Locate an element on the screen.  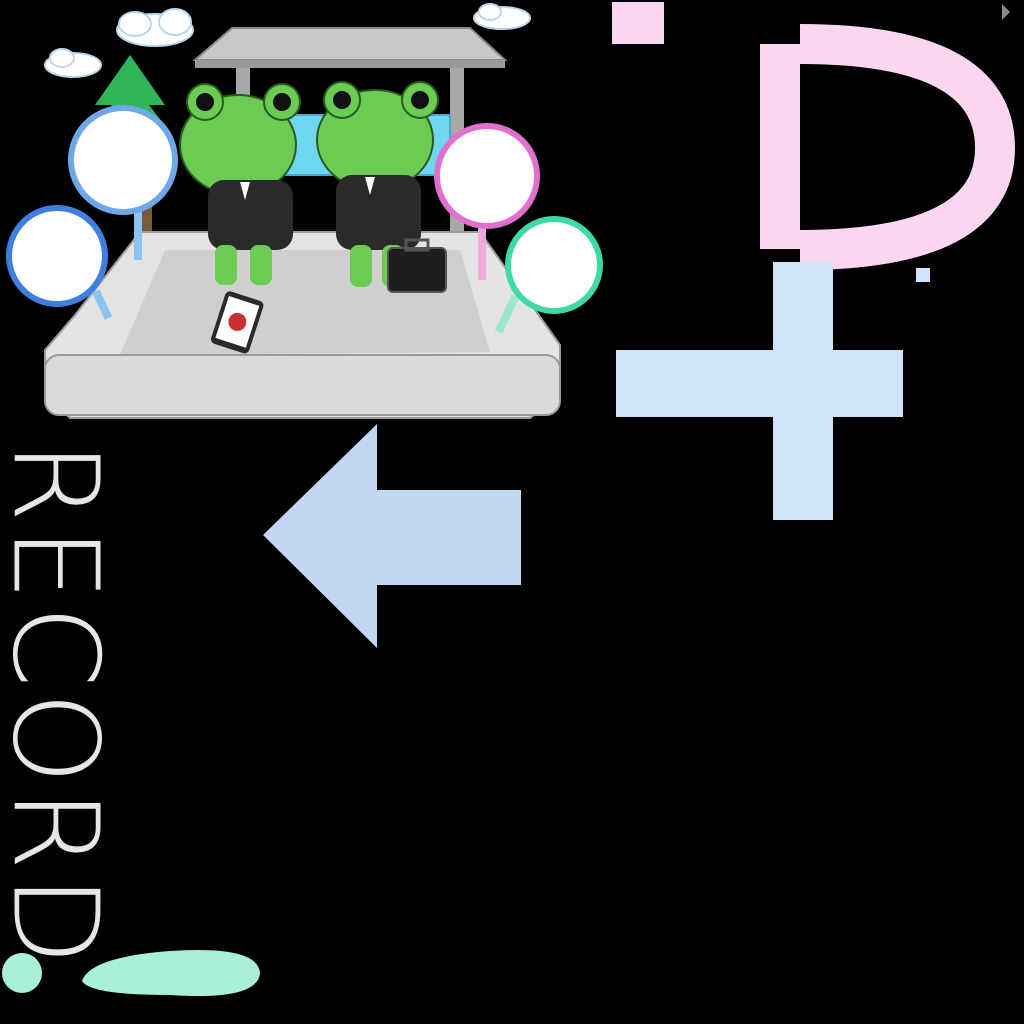
frog-left is located at coordinates (240, 184).